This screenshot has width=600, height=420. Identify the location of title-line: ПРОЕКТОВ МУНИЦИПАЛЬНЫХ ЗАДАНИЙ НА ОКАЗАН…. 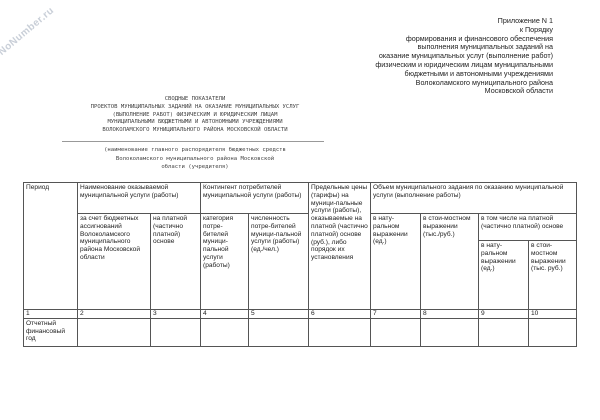
(195, 106).